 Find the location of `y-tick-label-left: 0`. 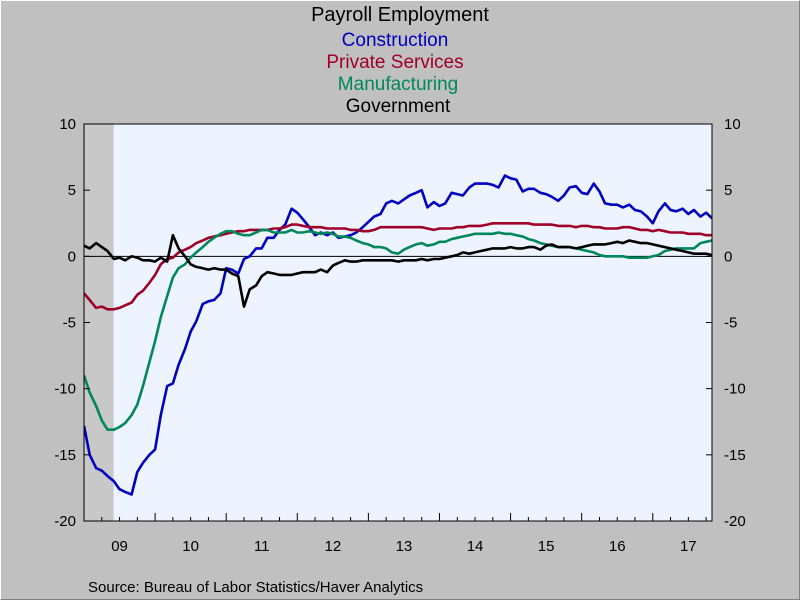

y-tick-label-left: 0 is located at coordinates (72, 256).